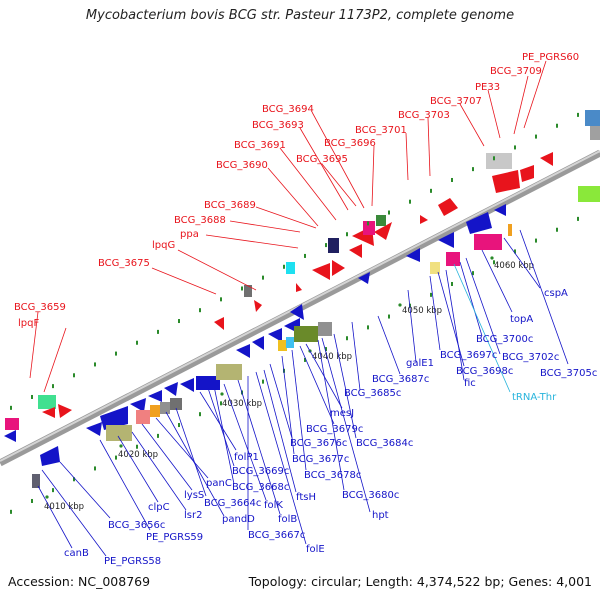 The height and width of the screenshot is (600, 600). Describe the element at coordinates (28, 323) in the screenshot. I see `gene-label: lpqF` at that location.